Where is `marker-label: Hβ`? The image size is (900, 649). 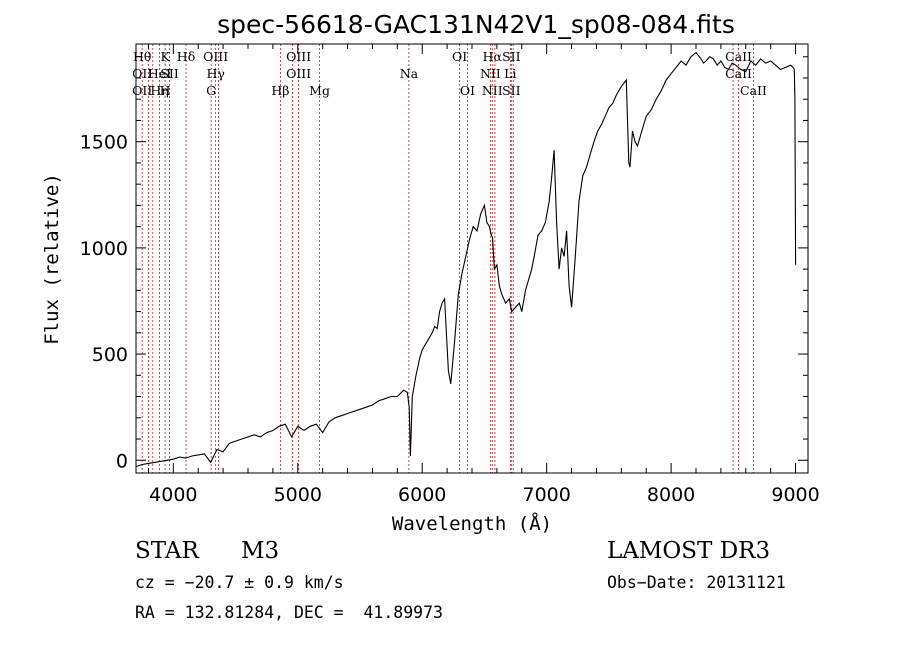
marker-label: Hβ is located at coordinates (280, 90).